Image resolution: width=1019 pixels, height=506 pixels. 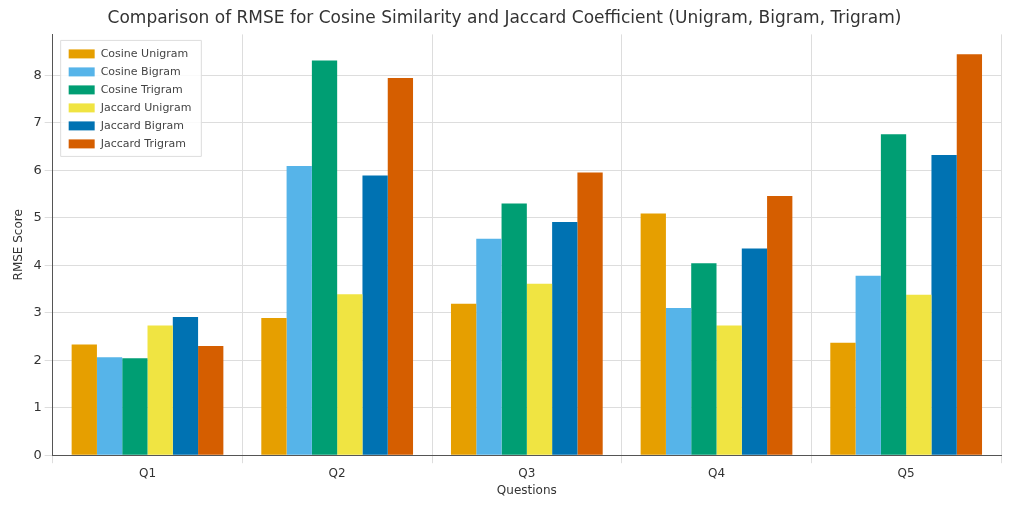 I want to click on chart-title: Comparison of RMSE for Cosine Similarity and Jaccard Coefficient (Unigram, Bigram, Trigram), so click(x=504, y=16).